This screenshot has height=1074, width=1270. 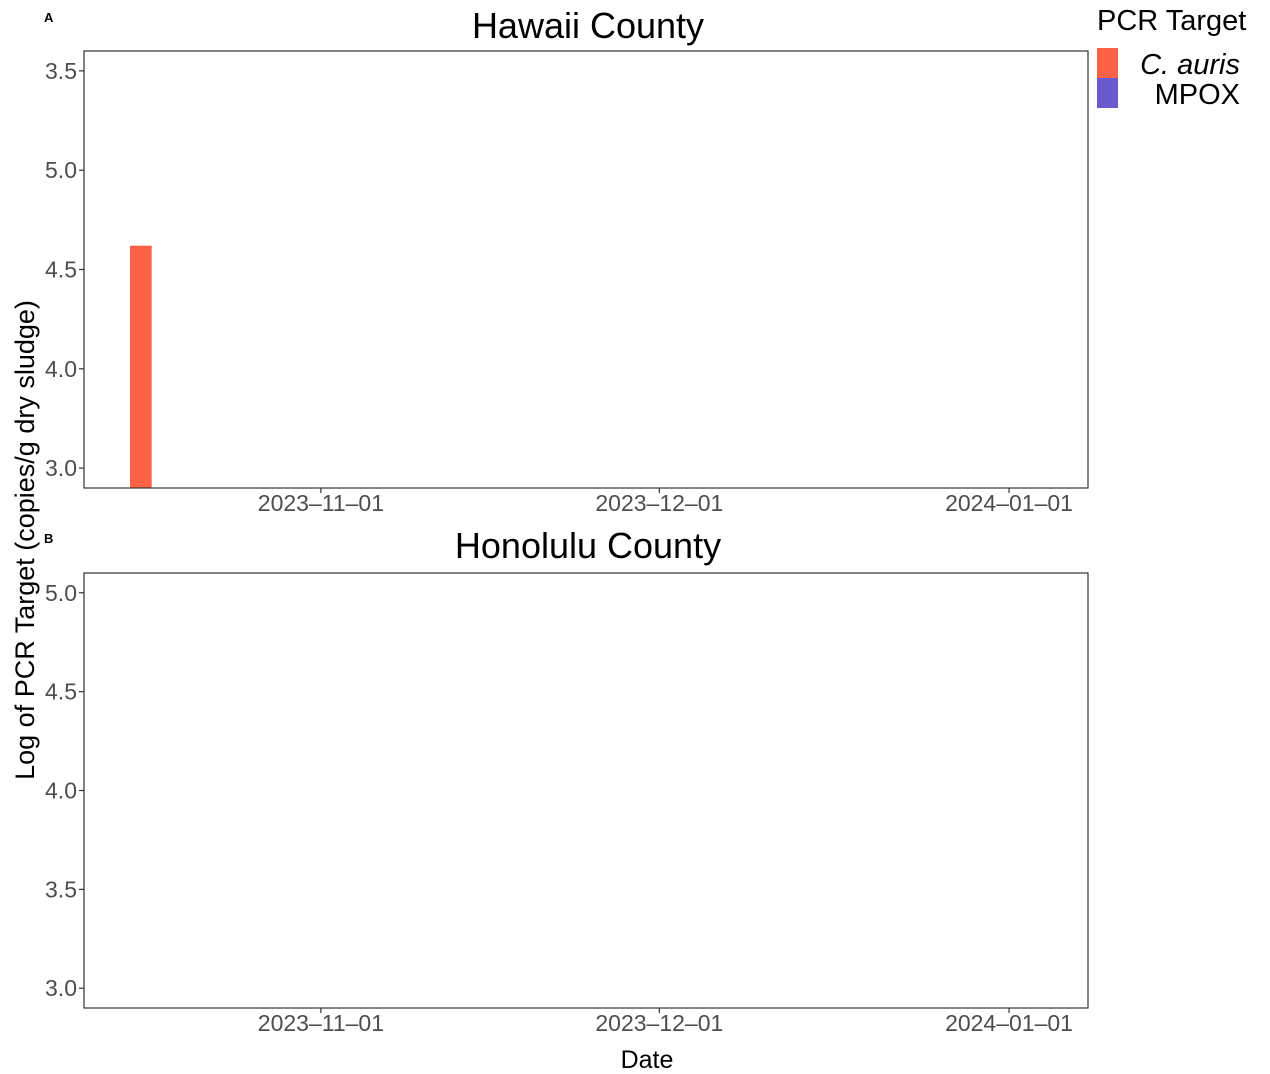 I want to click on bar, so click(x=140, y=366).